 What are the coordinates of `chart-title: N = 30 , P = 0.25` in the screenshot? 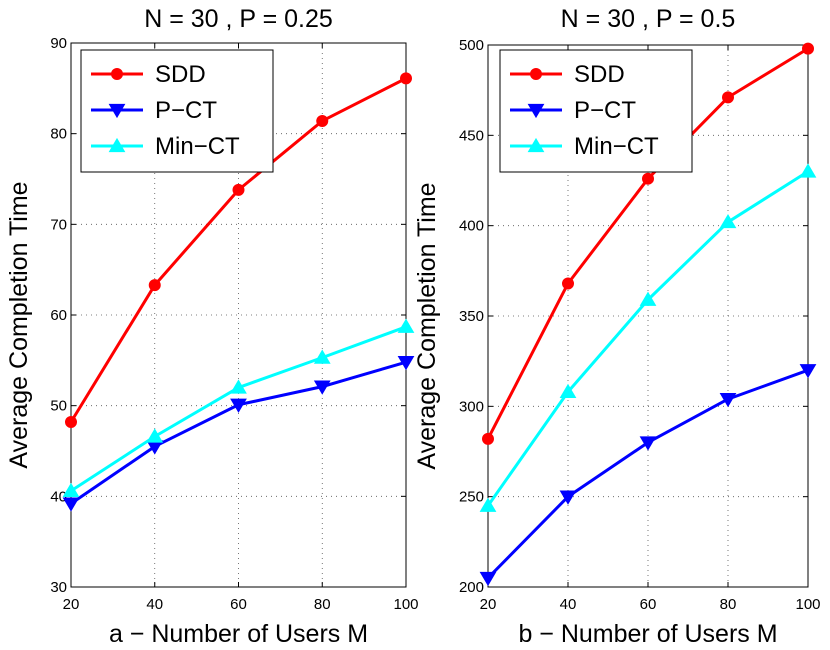 It's located at (238, 19).